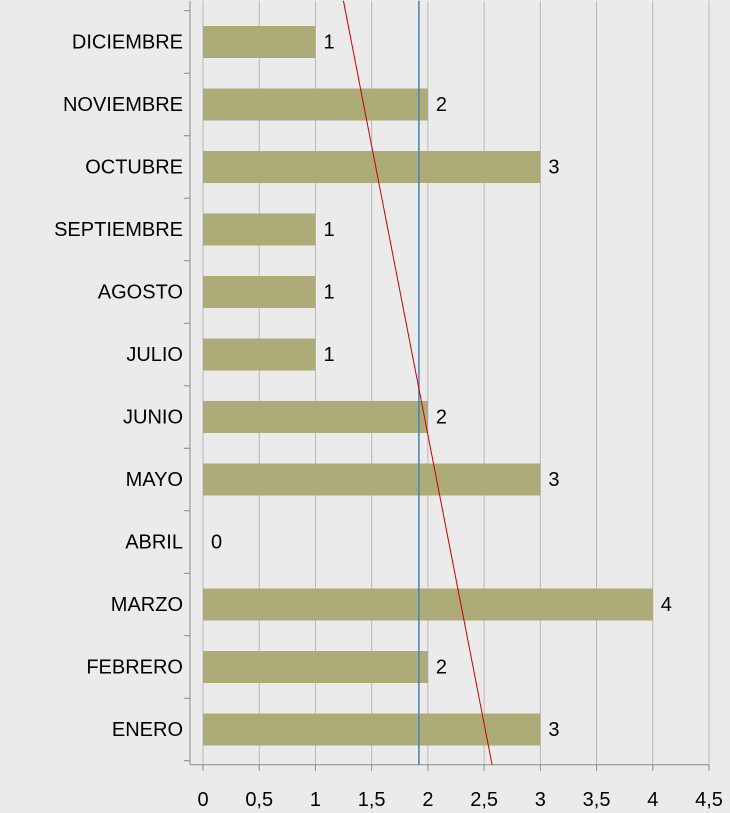  I want to click on y-tick-label: OCTUBRE, so click(134, 167).